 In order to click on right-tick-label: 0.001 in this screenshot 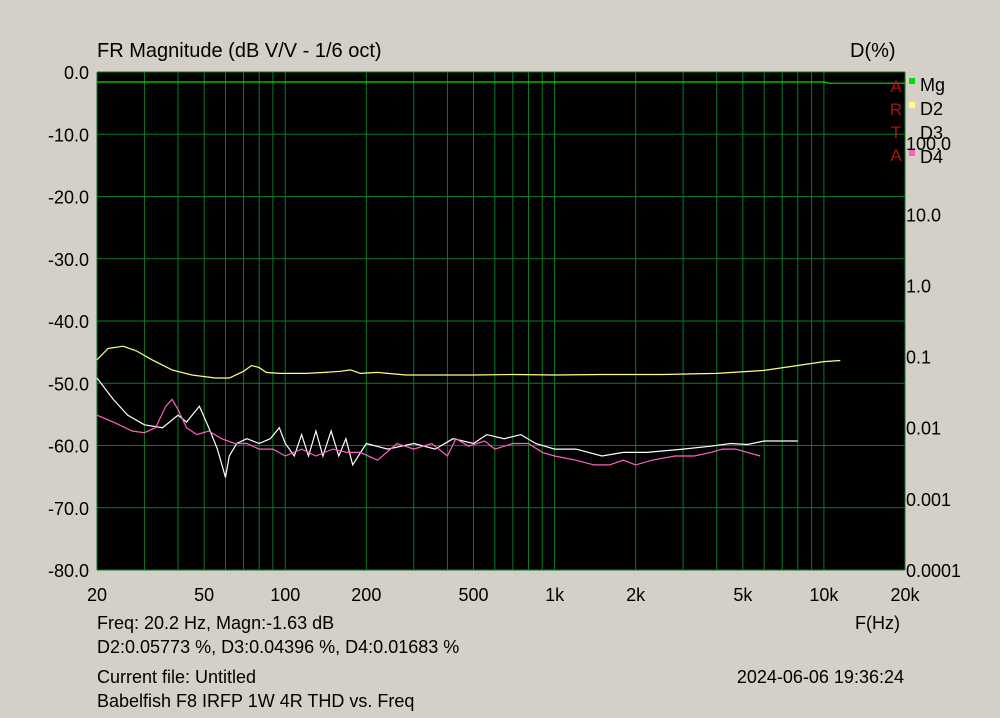, I will do `click(928, 500)`.